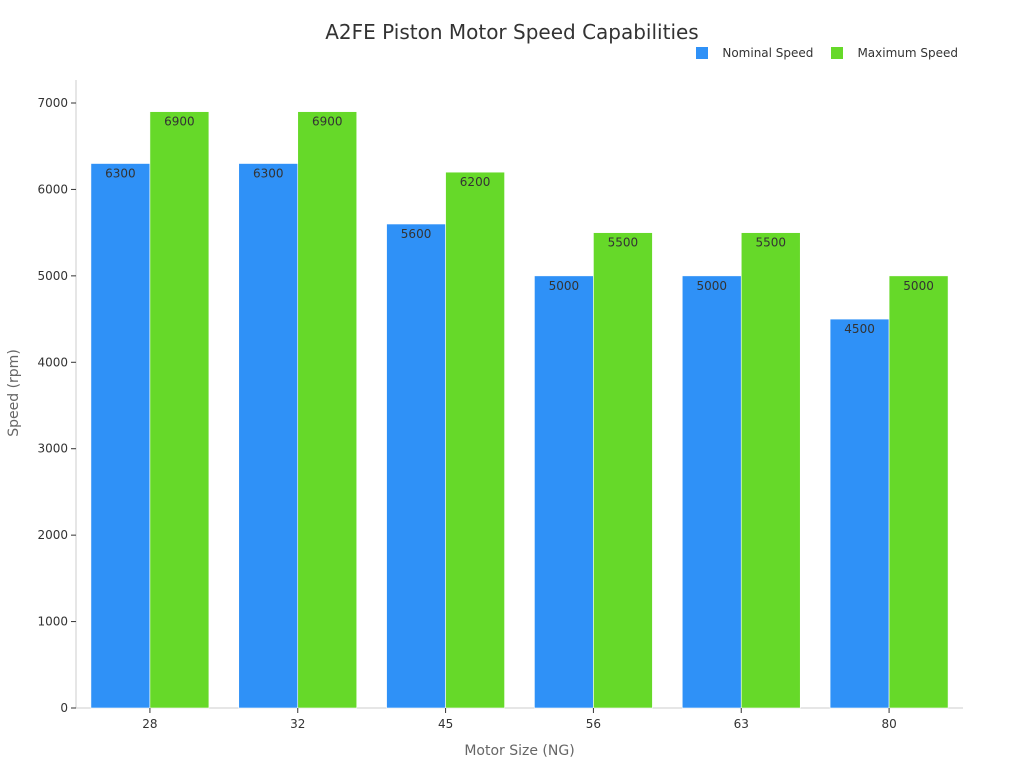 Image resolution: width=1024 pixels, height=768 pixels. What do you see at coordinates (416, 234) in the screenshot?
I see `bar-value-label: 5600` at bounding box center [416, 234].